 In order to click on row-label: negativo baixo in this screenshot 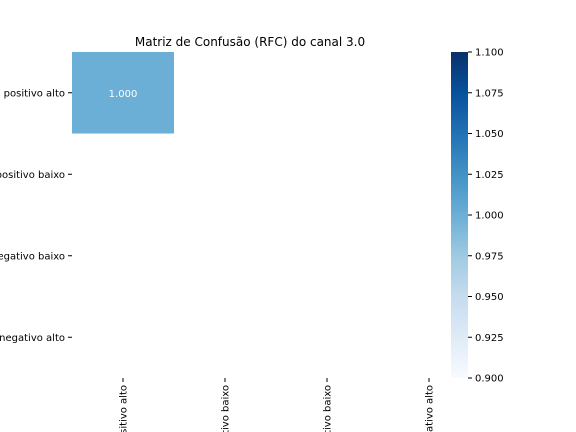, I will do `click(32, 256)`.